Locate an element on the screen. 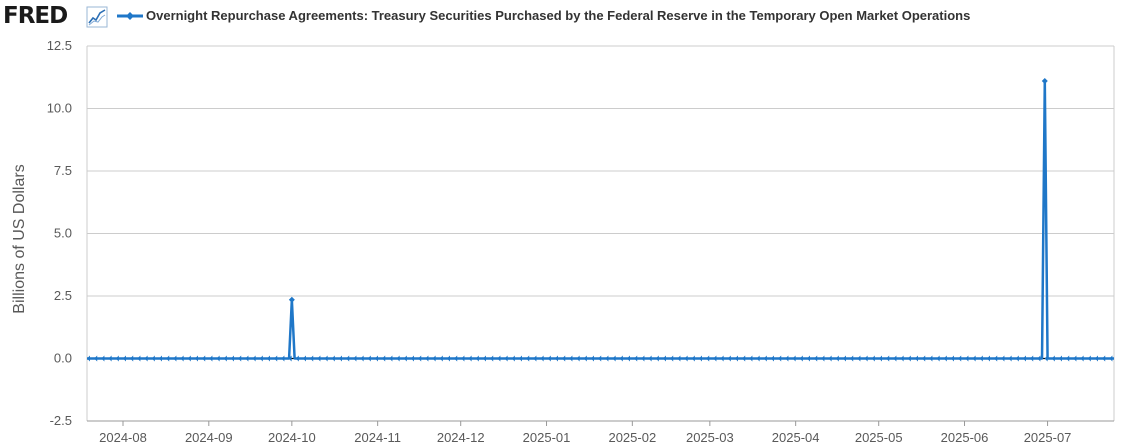  x-tick-label: 2025-02 is located at coordinates (632, 437).